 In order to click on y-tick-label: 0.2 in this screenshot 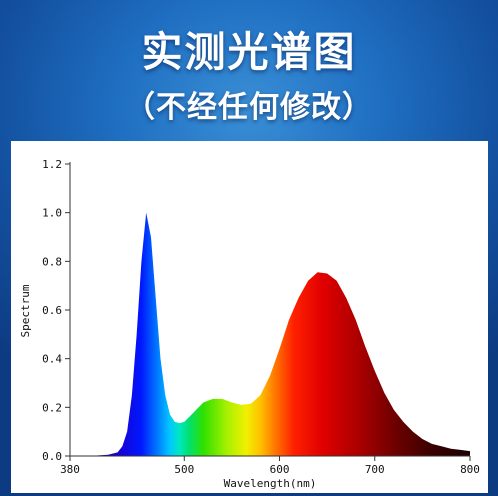, I will do `click(52, 407)`.